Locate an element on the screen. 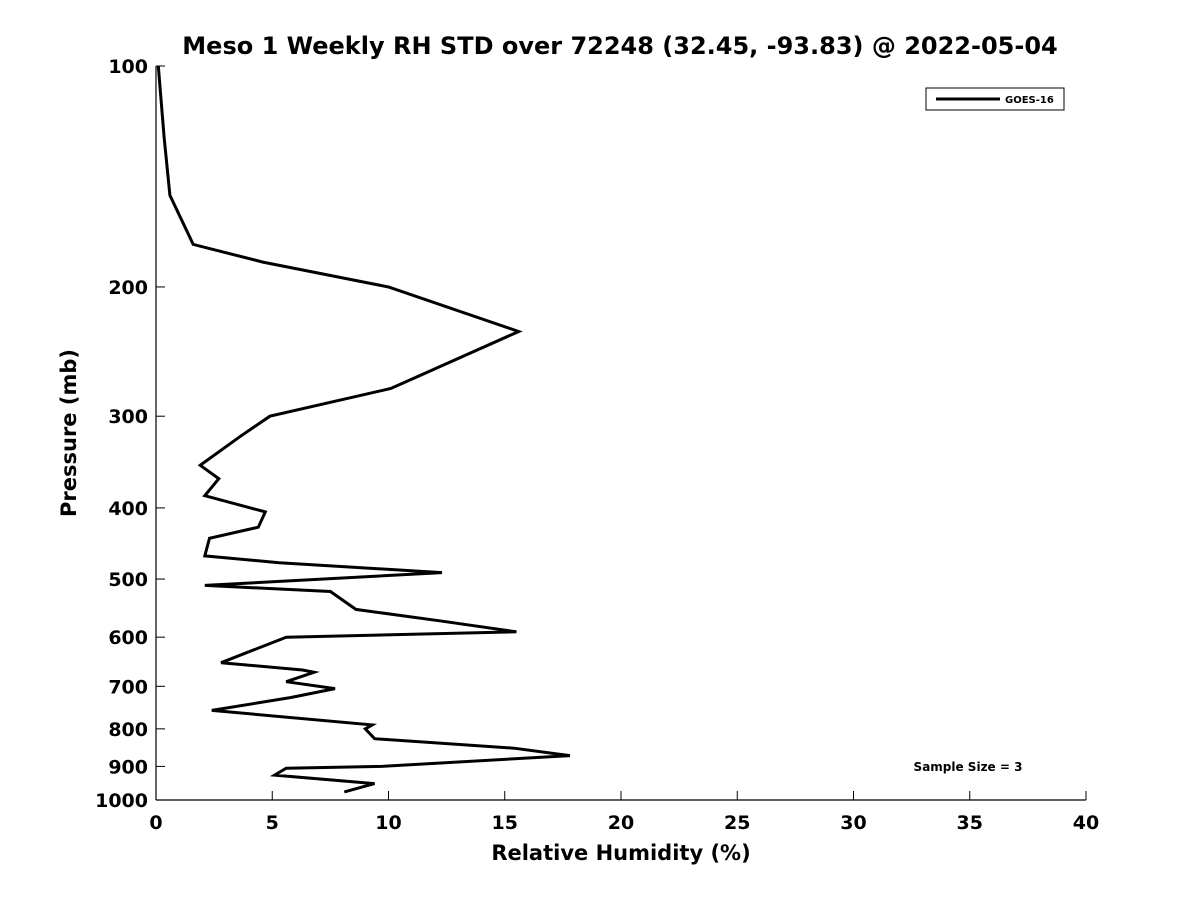  y-axis-label: Pressure (mb) is located at coordinates (69, 433).